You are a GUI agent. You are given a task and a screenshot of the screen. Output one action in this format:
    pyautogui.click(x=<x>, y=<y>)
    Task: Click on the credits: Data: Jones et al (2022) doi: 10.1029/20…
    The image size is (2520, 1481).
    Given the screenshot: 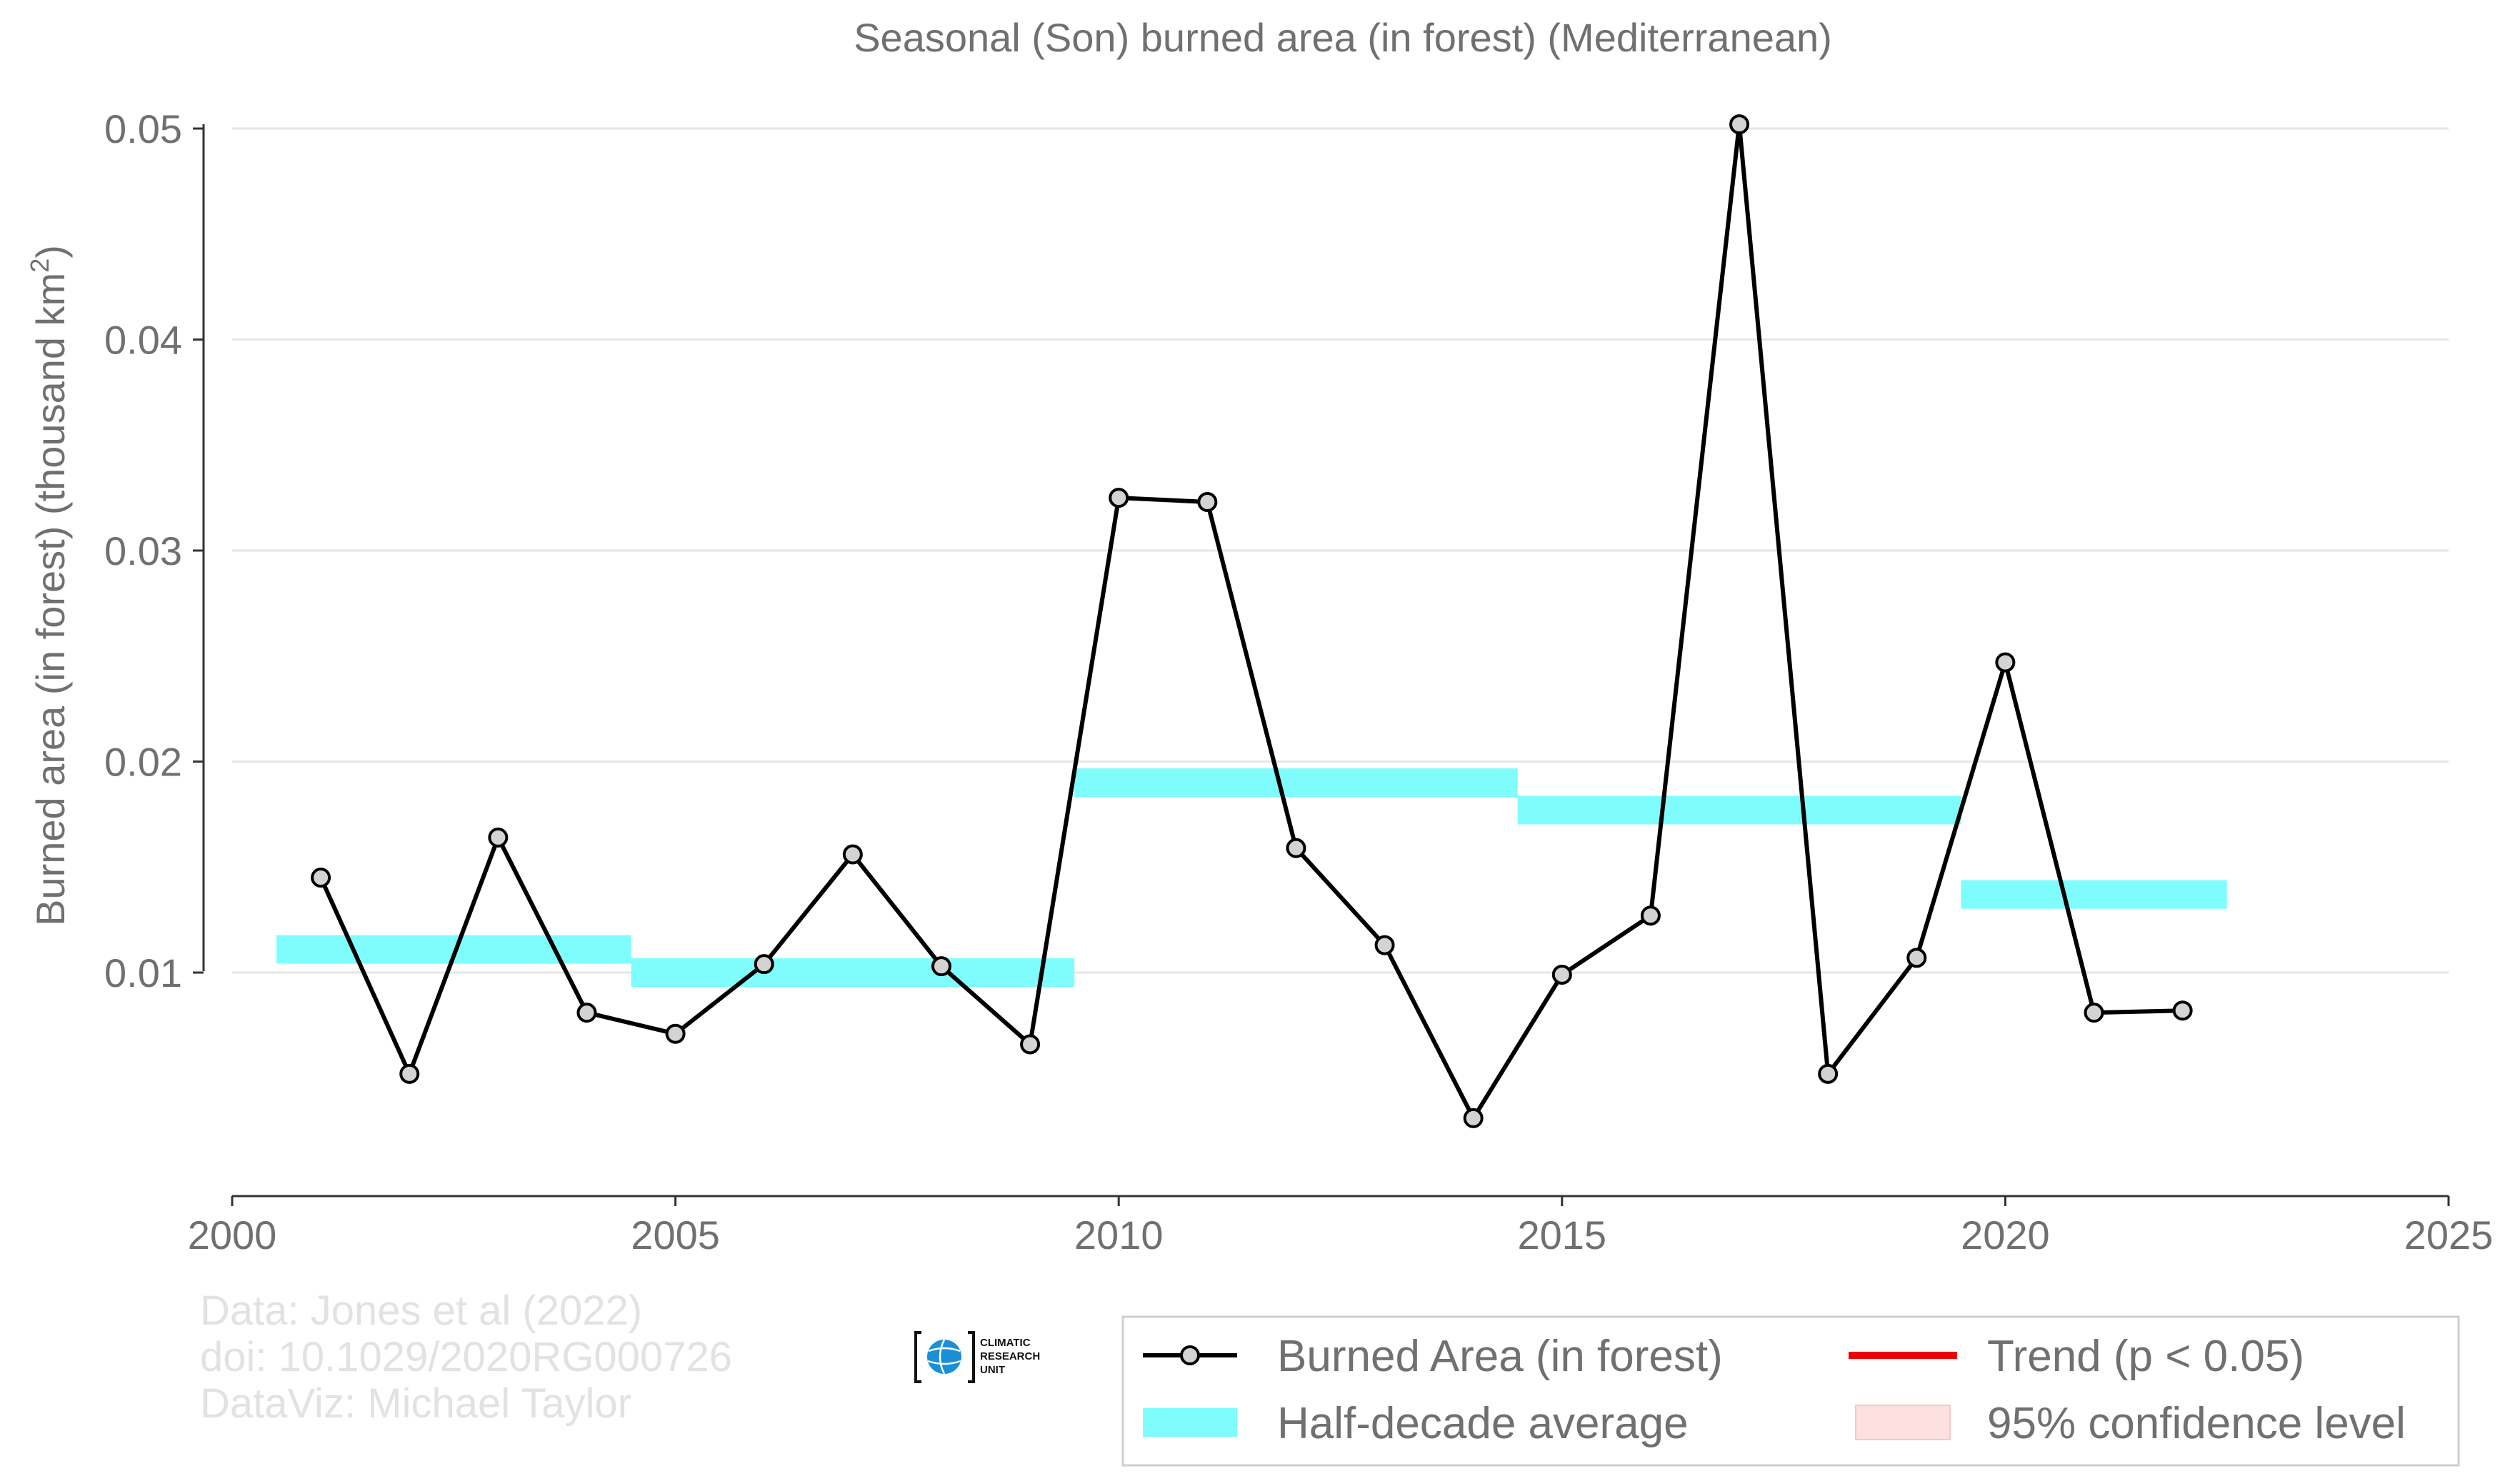 What is the action you would take?
    pyautogui.click(x=466, y=1357)
    